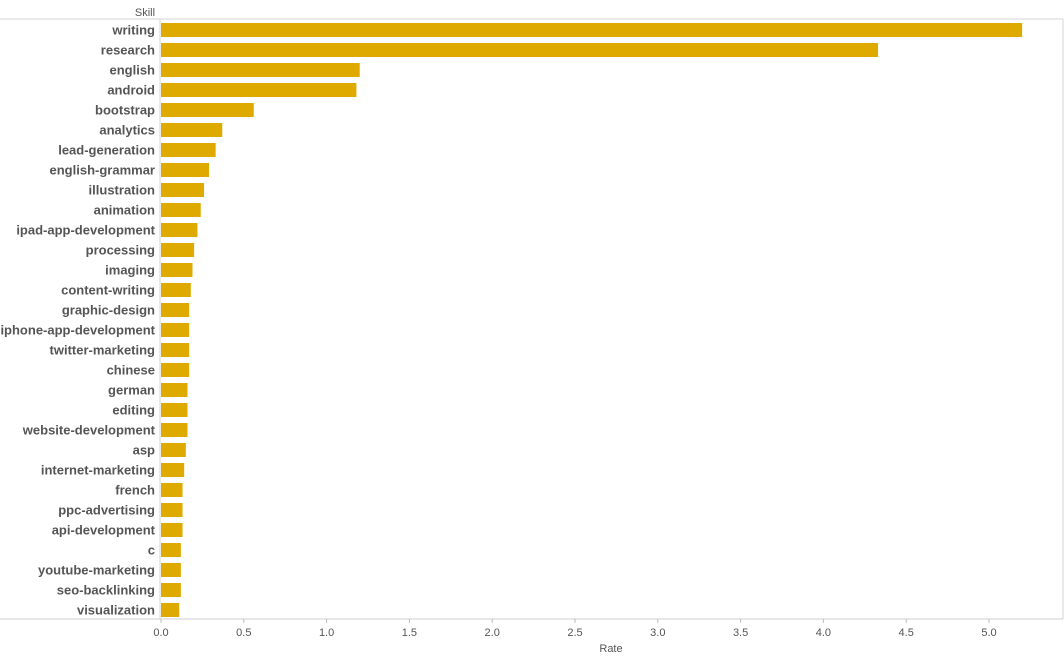 Image resolution: width=1064 pixels, height=659 pixels. Describe the element at coordinates (125, 110) in the screenshot. I see `category-label: bootstrap` at that location.